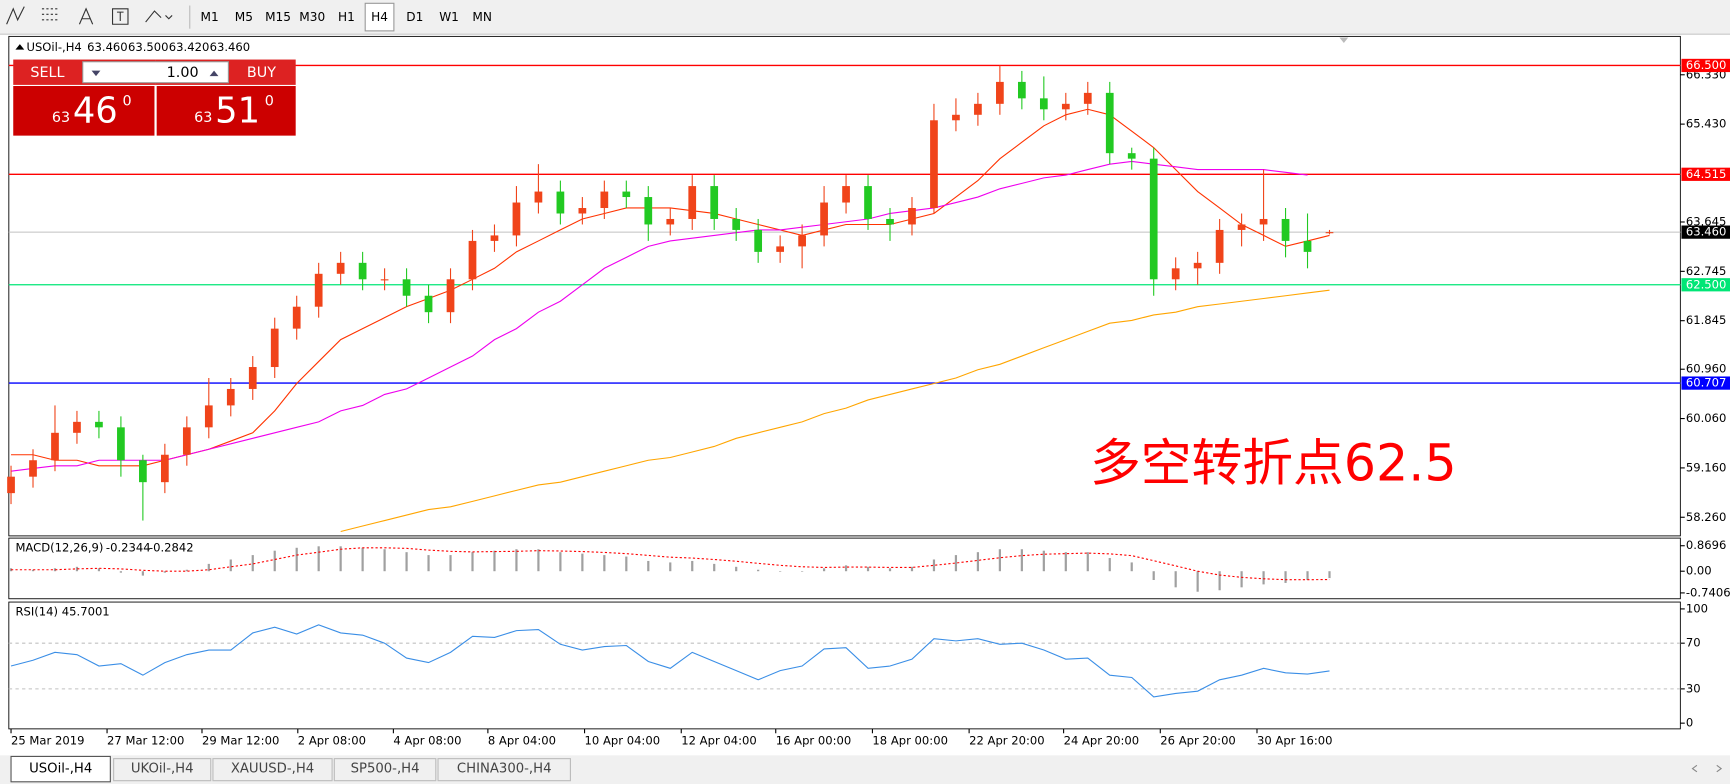  What do you see at coordinates (20, 47) in the screenshot?
I see `collapse-arrow` at bounding box center [20, 47].